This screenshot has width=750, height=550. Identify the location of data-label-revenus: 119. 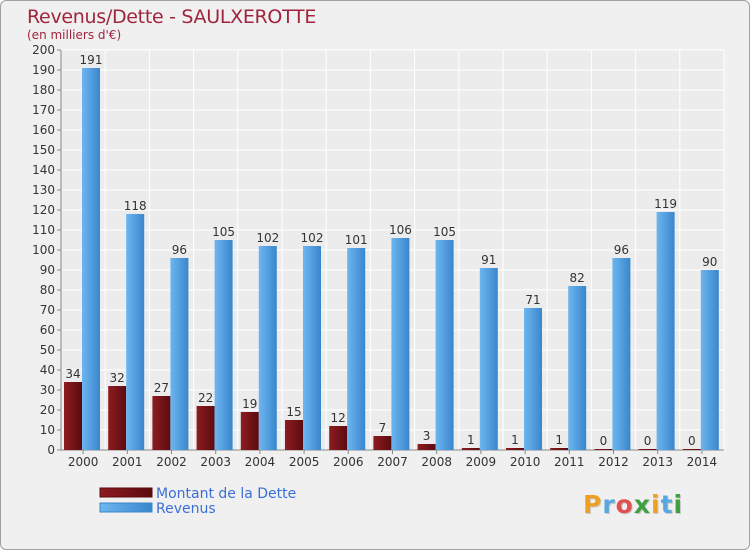
(665, 204).